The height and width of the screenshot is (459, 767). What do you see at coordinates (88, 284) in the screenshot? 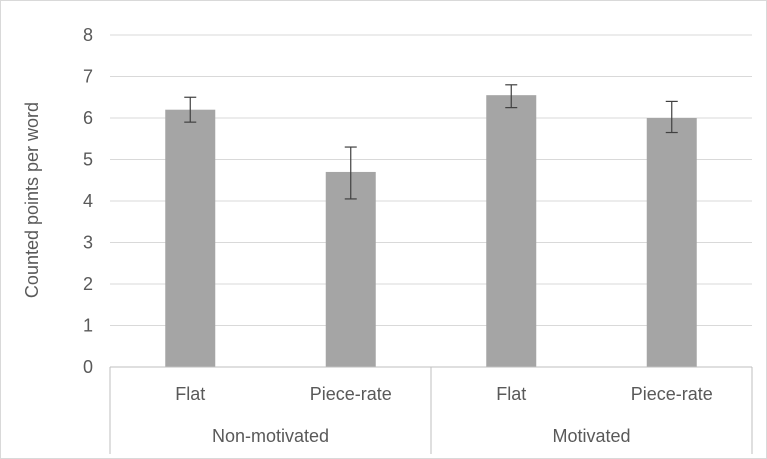
I see `y-tick-label: 2` at bounding box center [88, 284].